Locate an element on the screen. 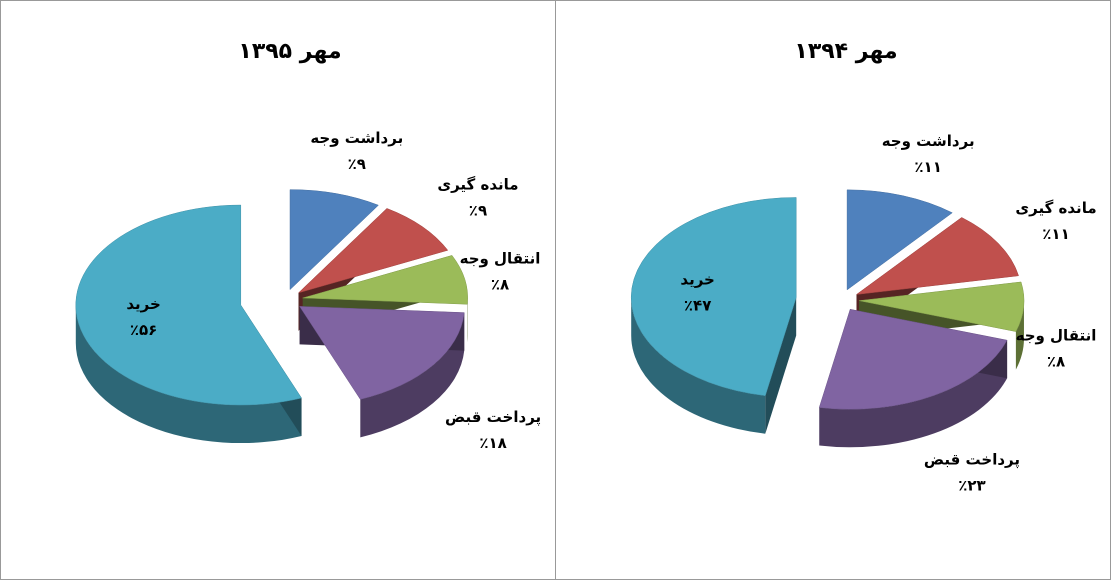  value-label: ٪۴۷ is located at coordinates (697, 305).